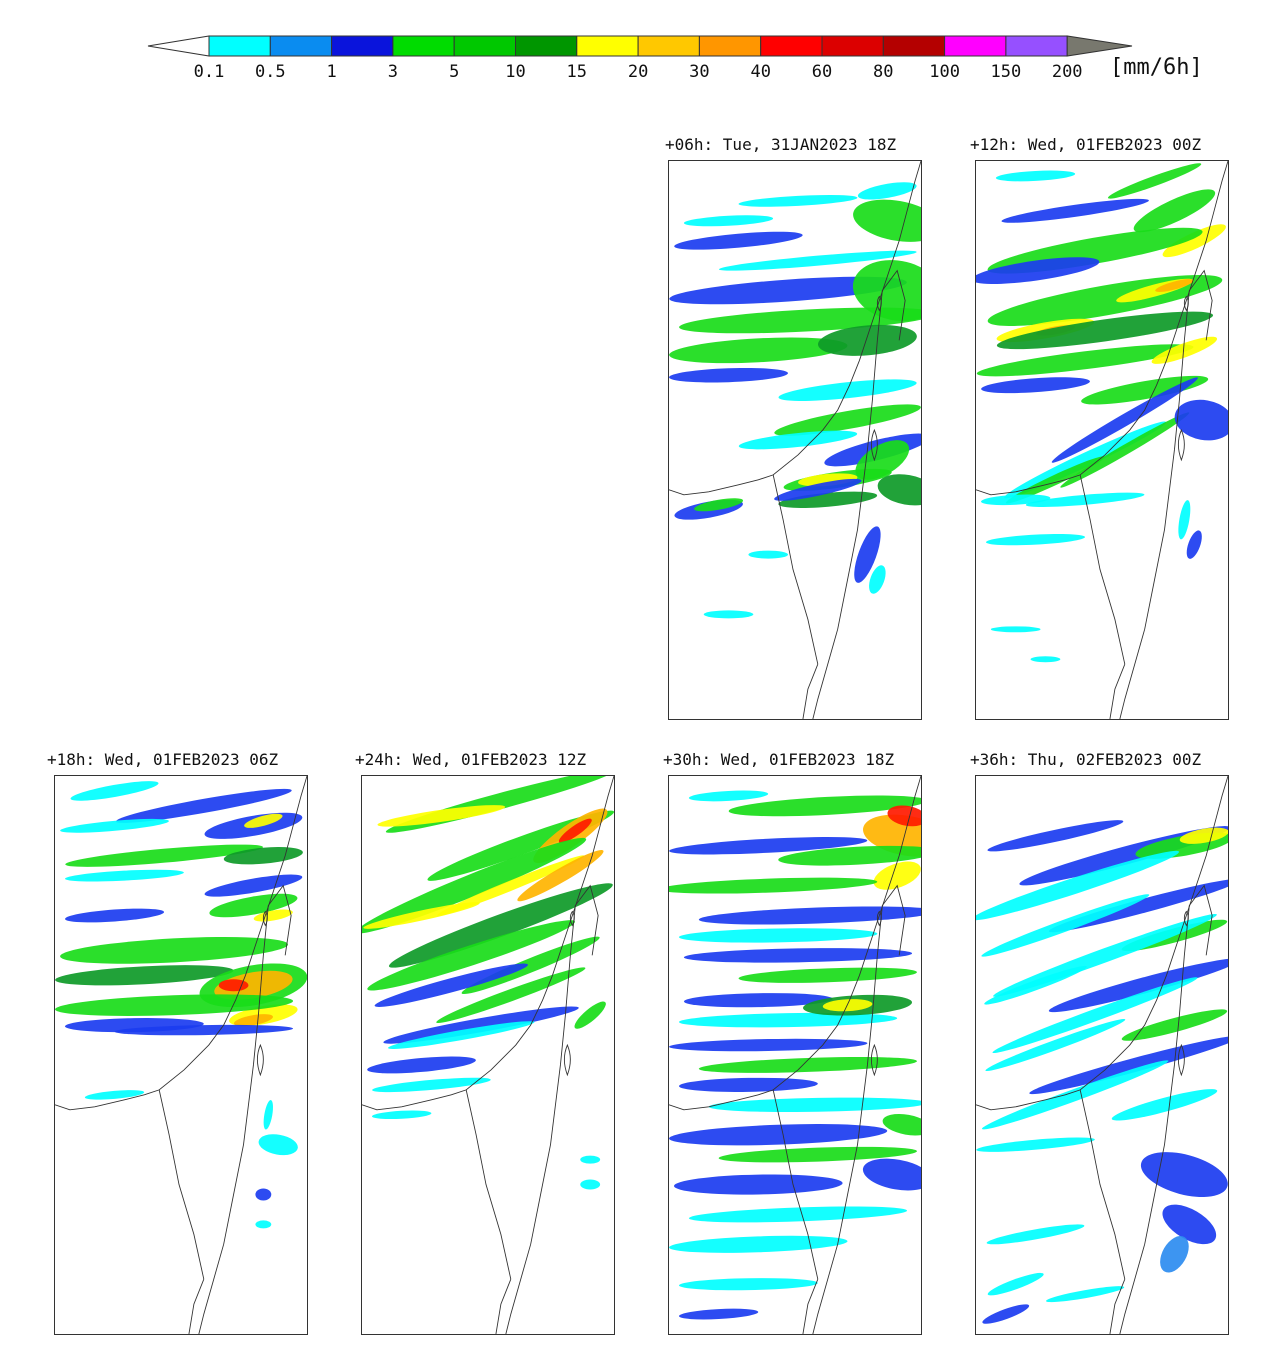 This screenshot has height=1361, width=1273. Describe the element at coordinates (675, 58) in the screenshot. I see `precipitation-colorbar: 0.1 0.5 1 3 5 10 15 20 30 40 60 80 100 150 200 [mm/6h]` at that location.